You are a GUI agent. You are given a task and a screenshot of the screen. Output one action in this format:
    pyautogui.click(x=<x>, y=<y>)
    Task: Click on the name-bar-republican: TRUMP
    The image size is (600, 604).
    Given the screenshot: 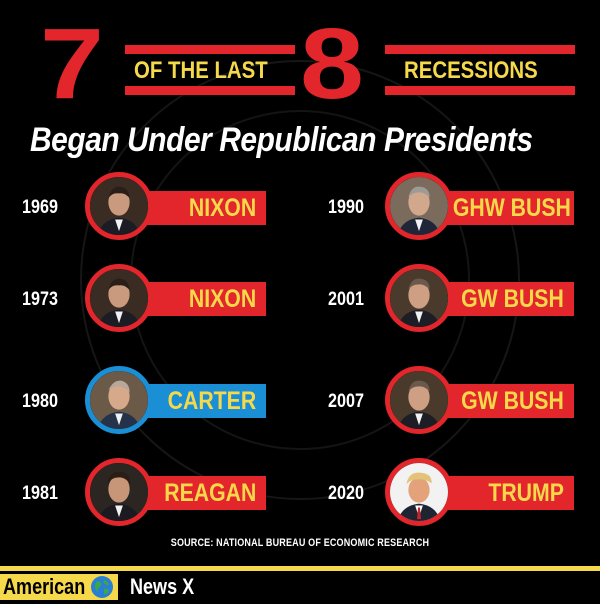 What is the action you would take?
    pyautogui.click(x=503, y=493)
    